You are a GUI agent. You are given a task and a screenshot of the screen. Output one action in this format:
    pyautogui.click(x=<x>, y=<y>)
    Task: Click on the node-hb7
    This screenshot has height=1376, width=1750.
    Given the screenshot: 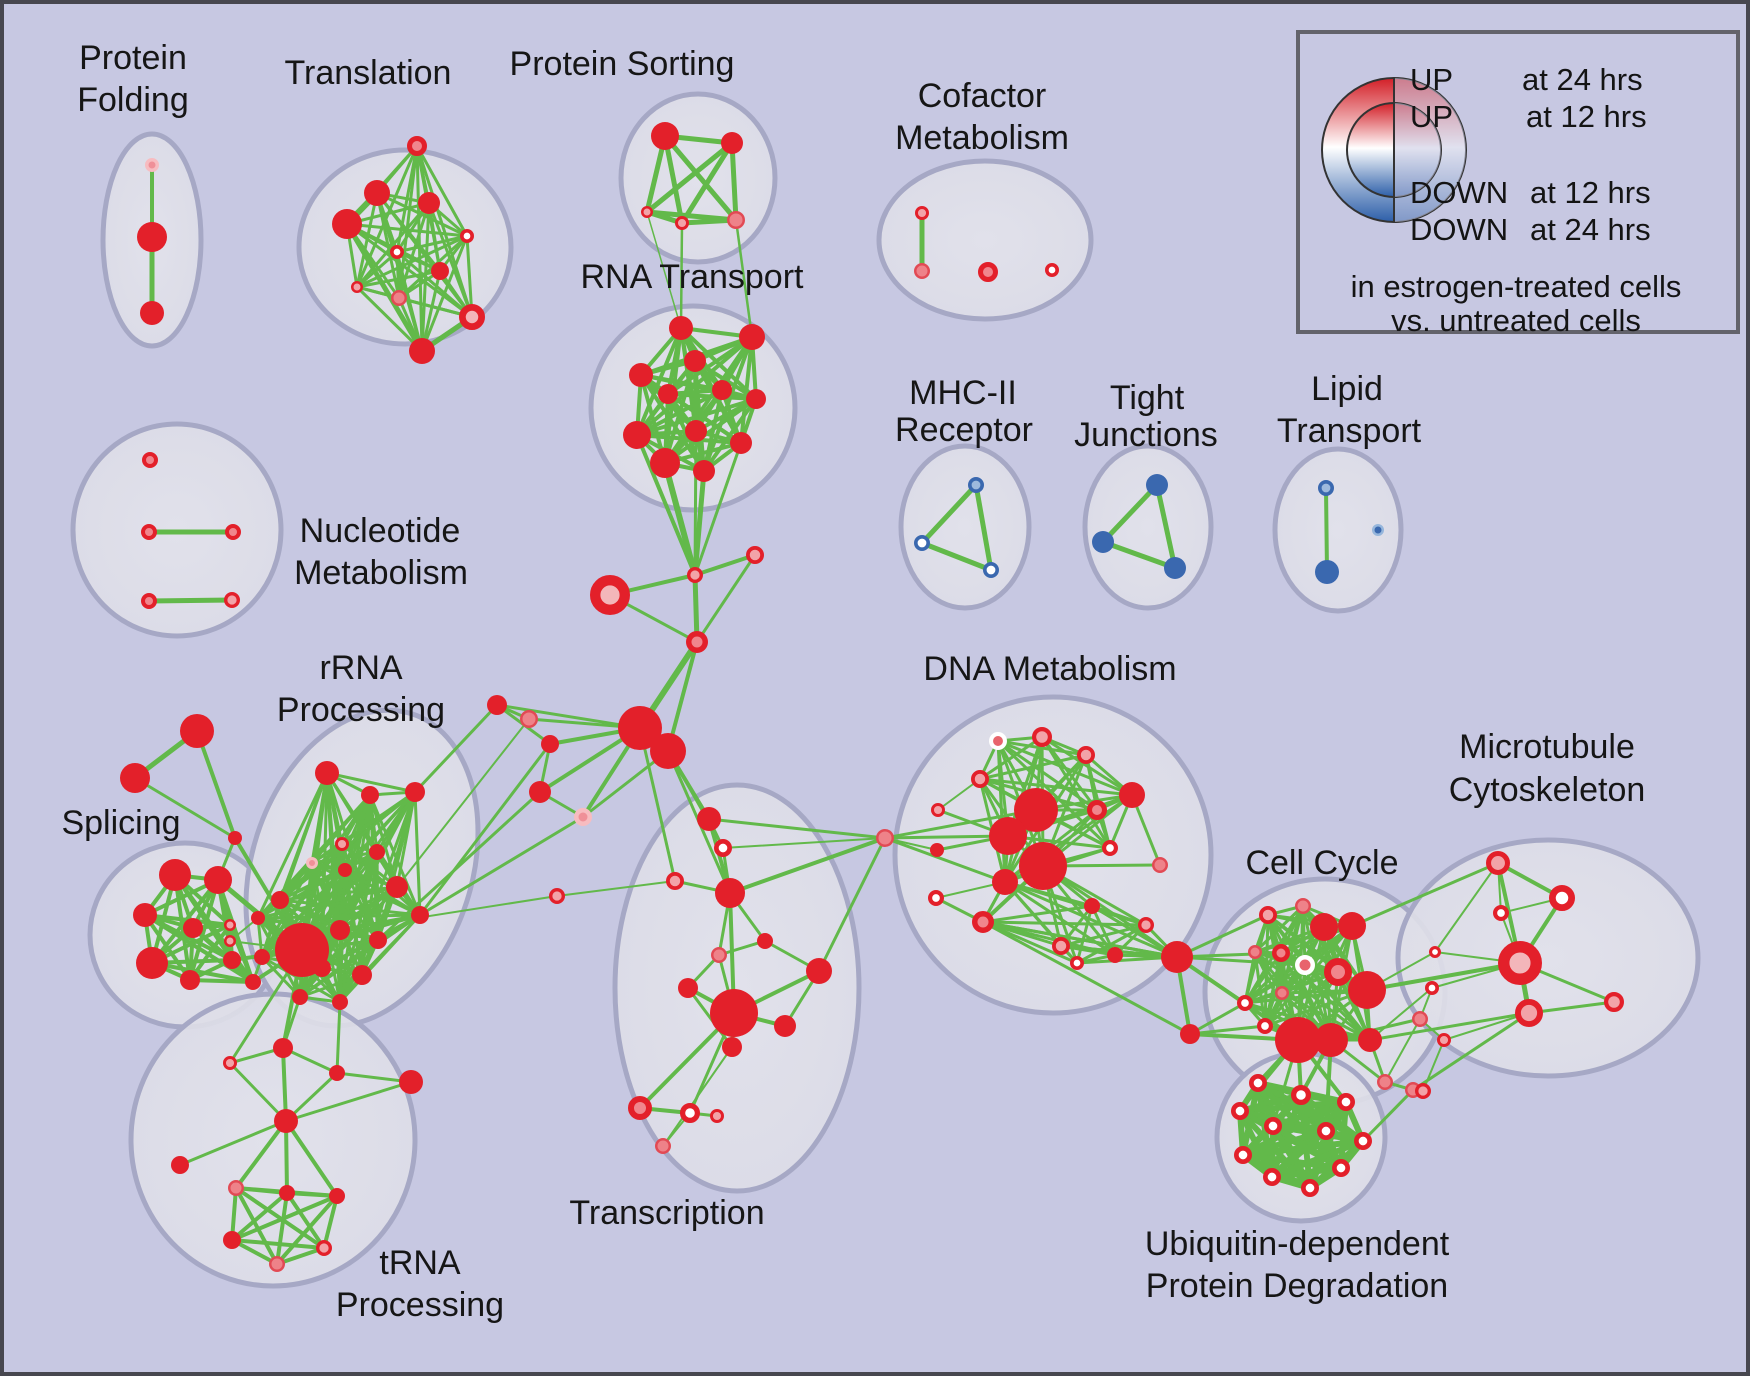 What is the action you would take?
    pyautogui.click(x=550, y=744)
    